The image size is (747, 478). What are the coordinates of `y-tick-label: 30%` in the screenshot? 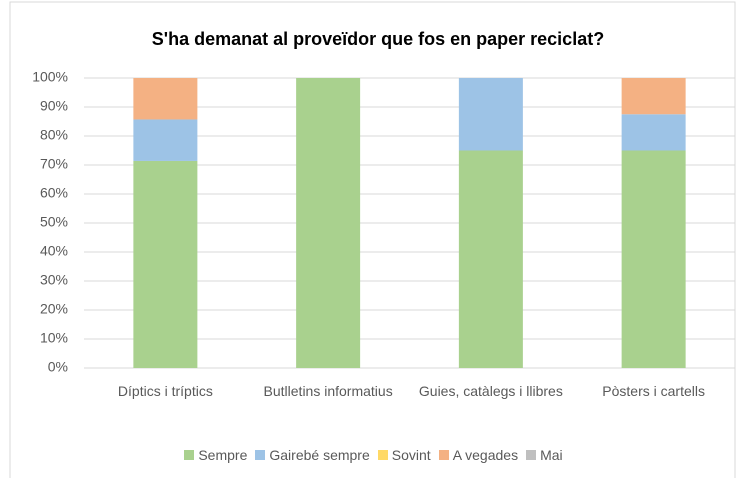 It's located at (54, 280).